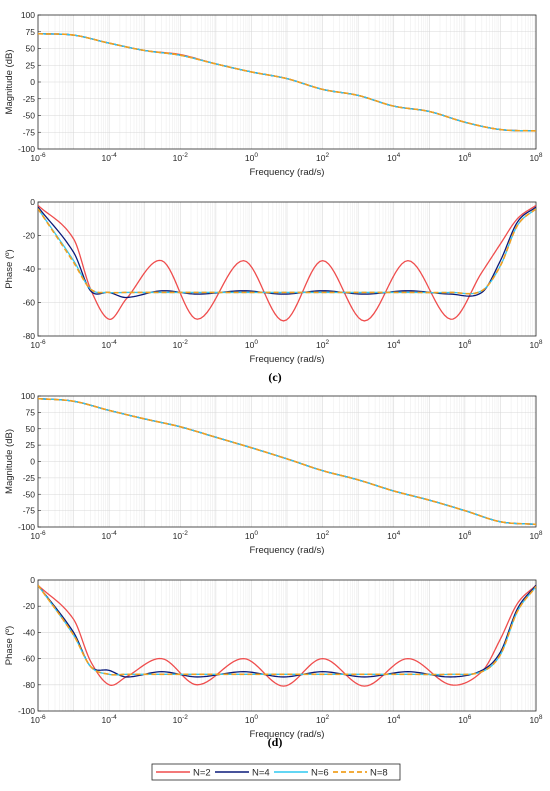 The image size is (550, 791). Describe the element at coordinates (275, 742) in the screenshot. I see `panel-label-d: (d)` at that location.